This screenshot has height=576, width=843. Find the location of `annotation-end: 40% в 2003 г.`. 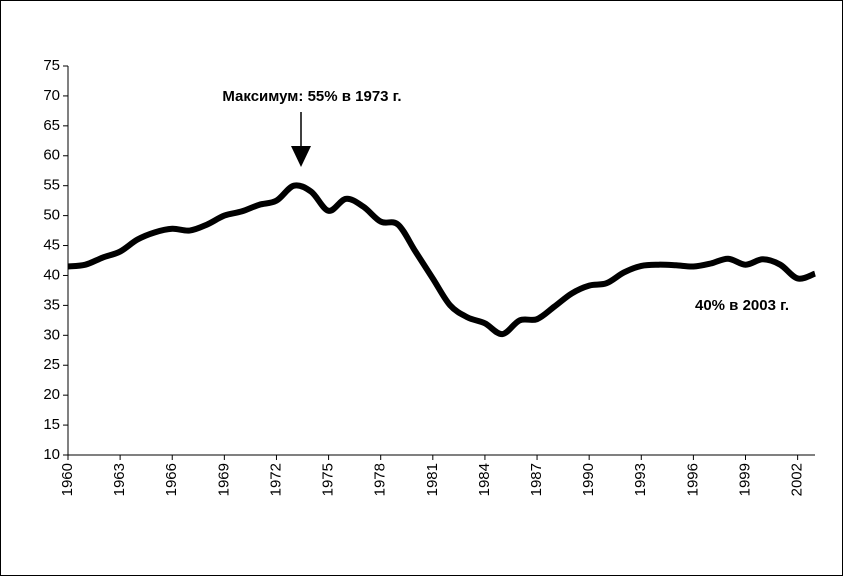

annotation-end: 40% в 2003 г. is located at coordinates (742, 305).